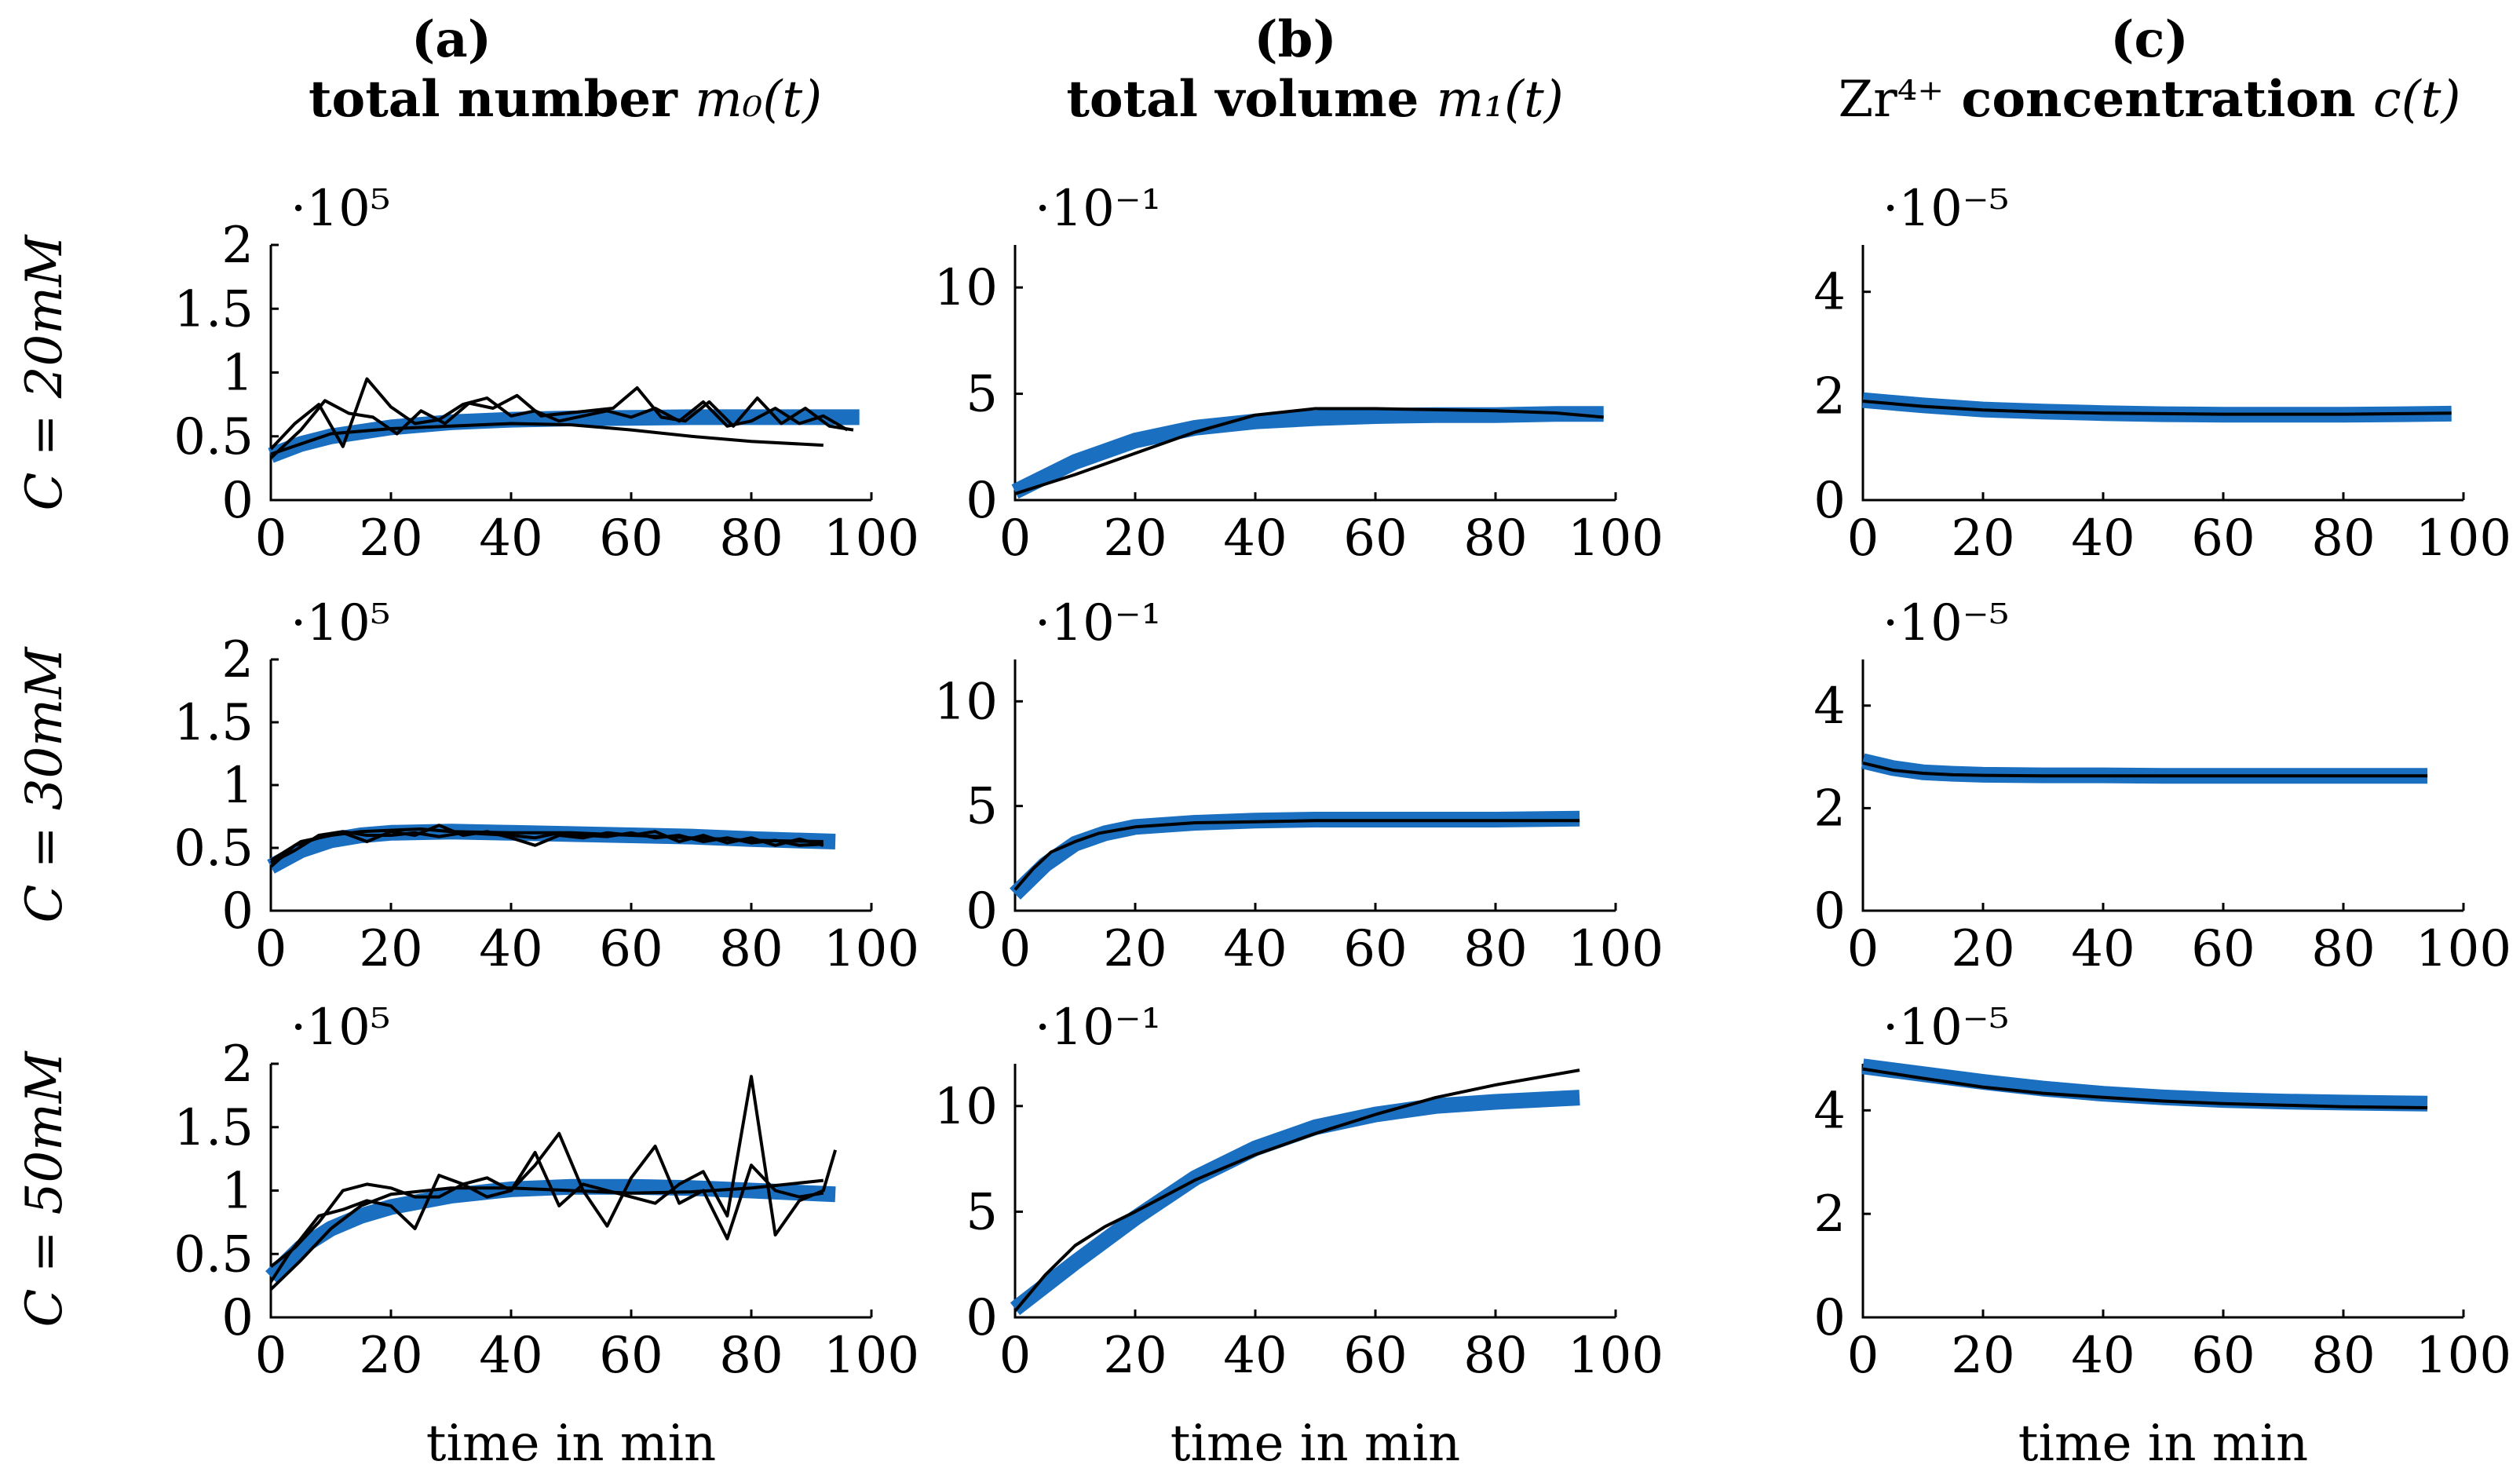 The image size is (2520, 1483). I want to click on panel-r2-c0-scale-label: ·10⁵, so click(340, 1028).